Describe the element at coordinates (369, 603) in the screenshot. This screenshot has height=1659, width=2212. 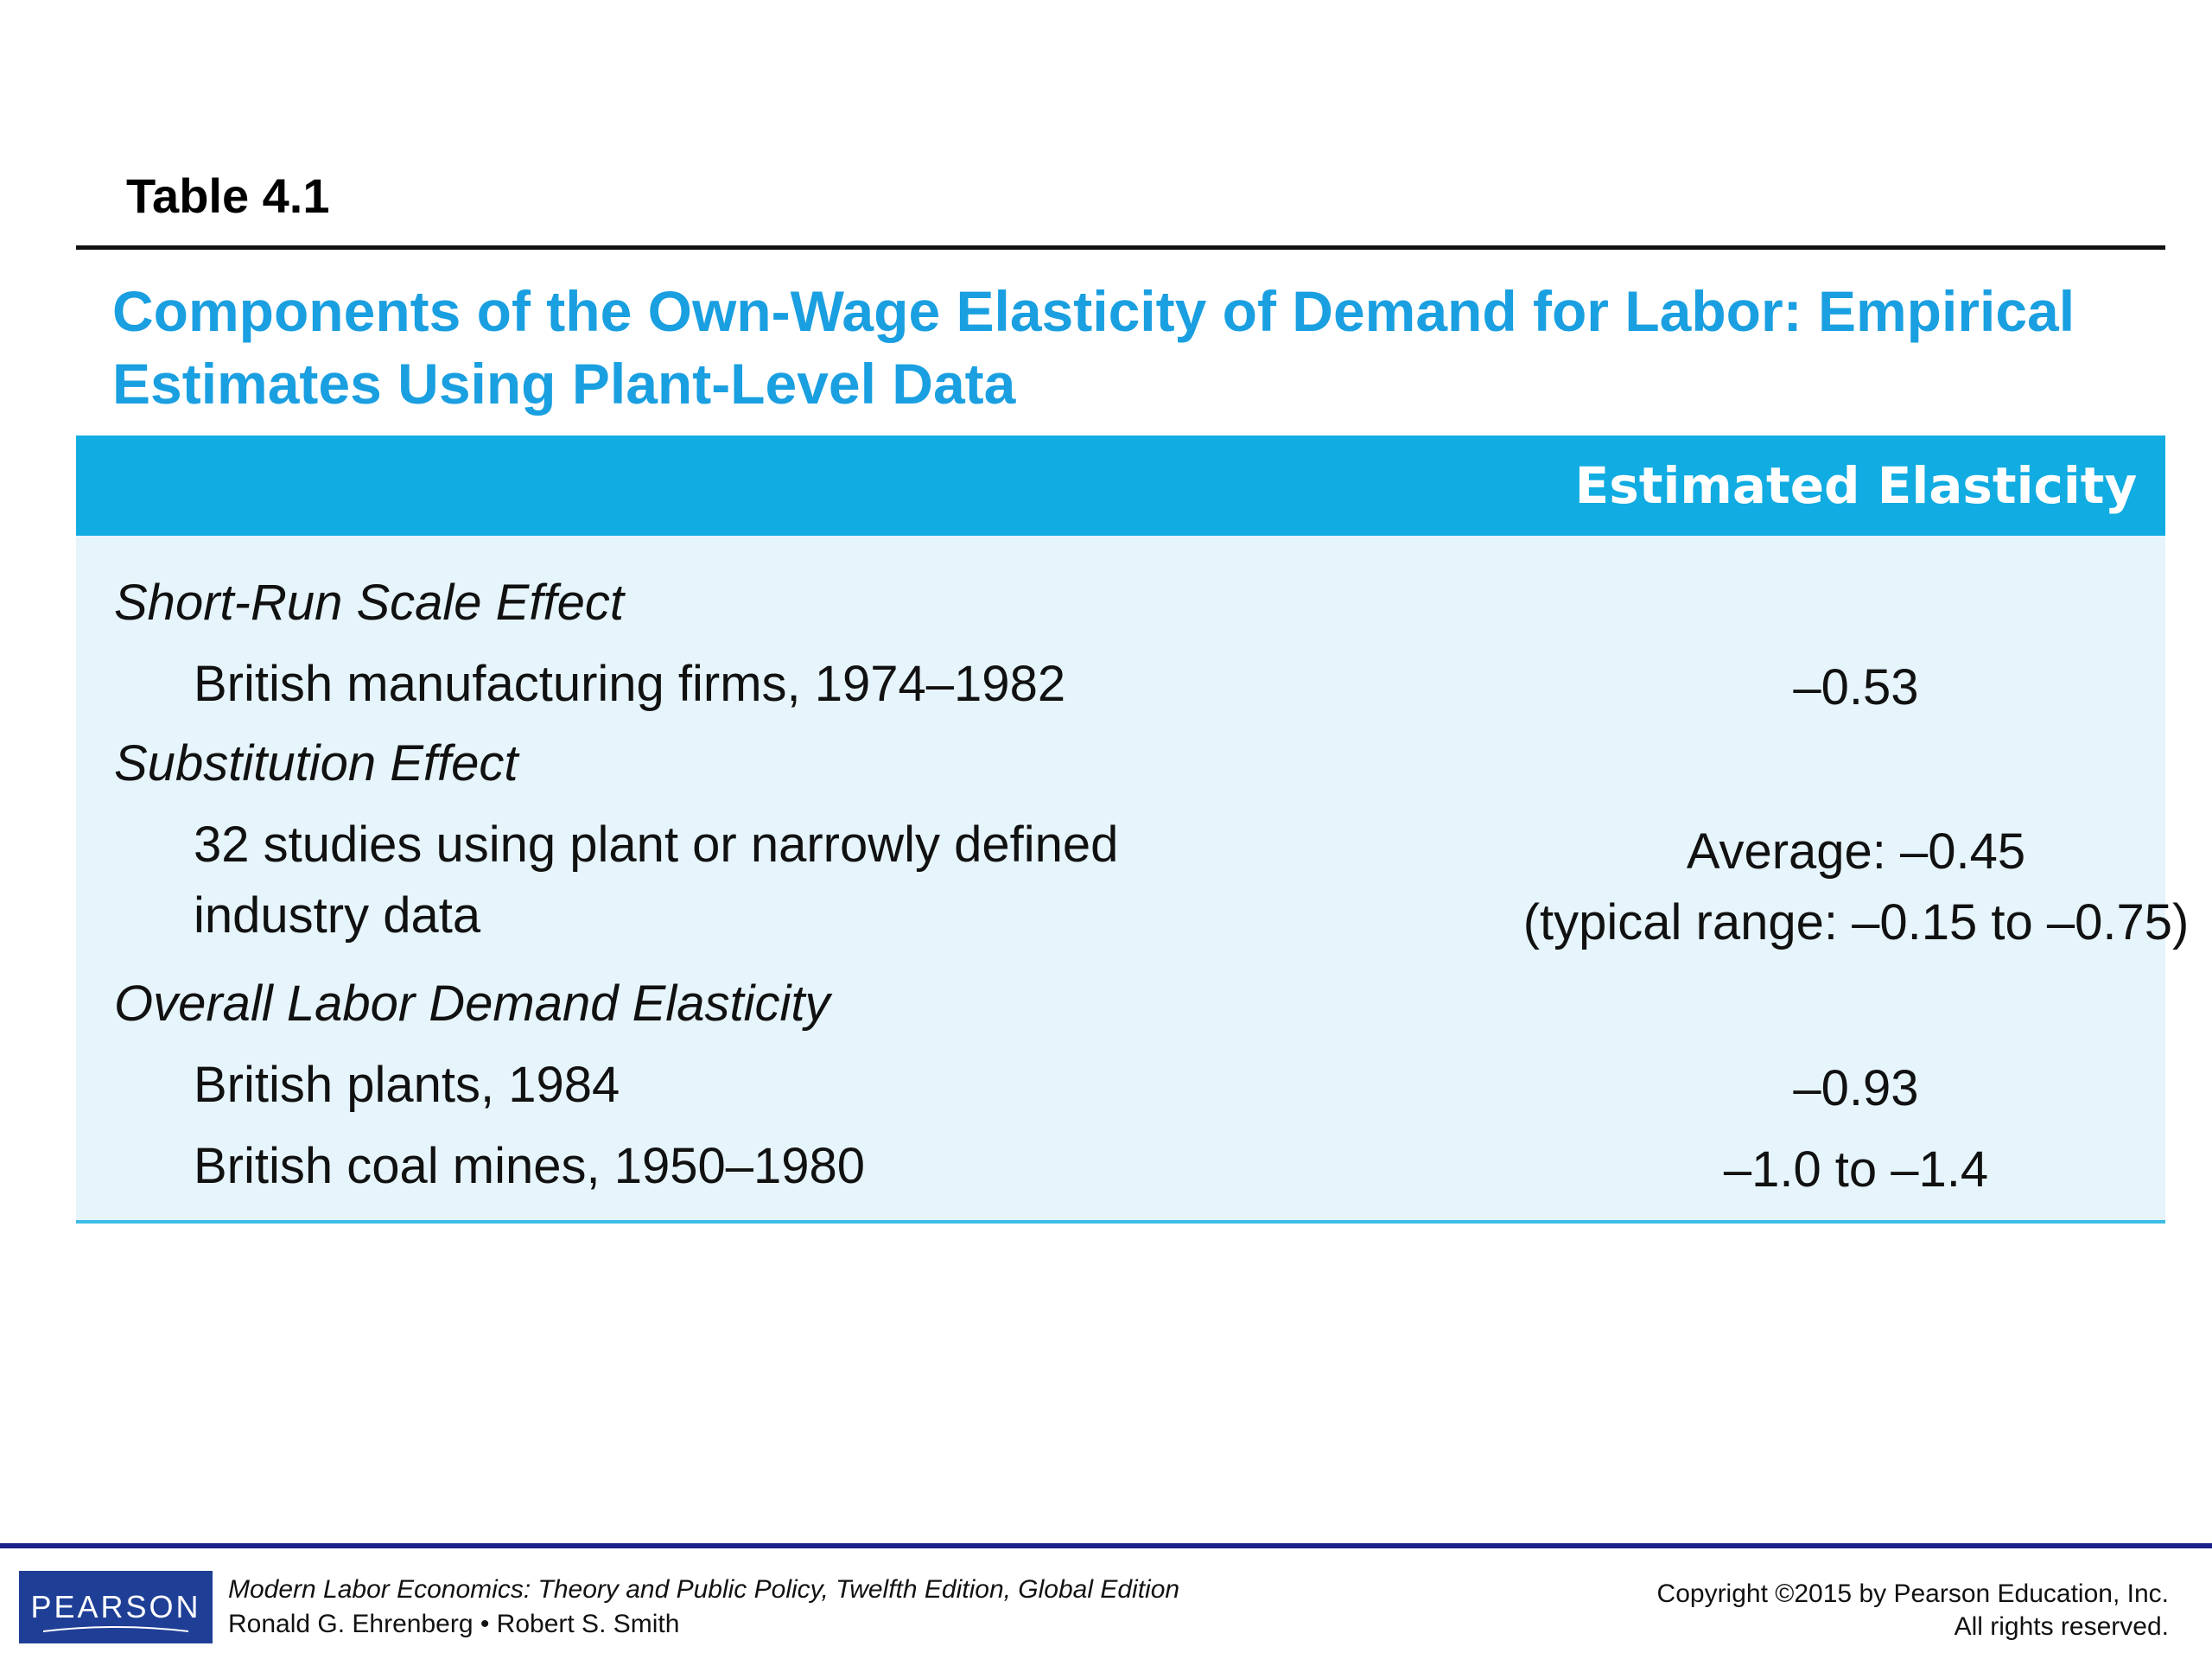
I see `section-heading: Short-Run Scale Effect` at that location.